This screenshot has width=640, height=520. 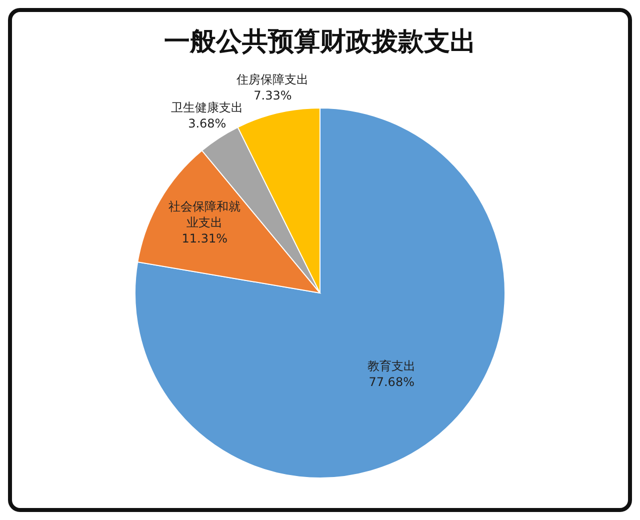 I want to click on slice-label: 教育支出, so click(x=392, y=365).